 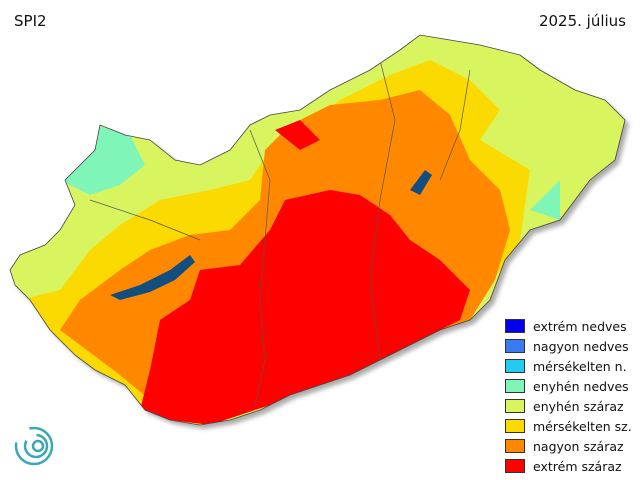 I want to click on legend-label: mérsékelten sz., so click(x=582, y=426).